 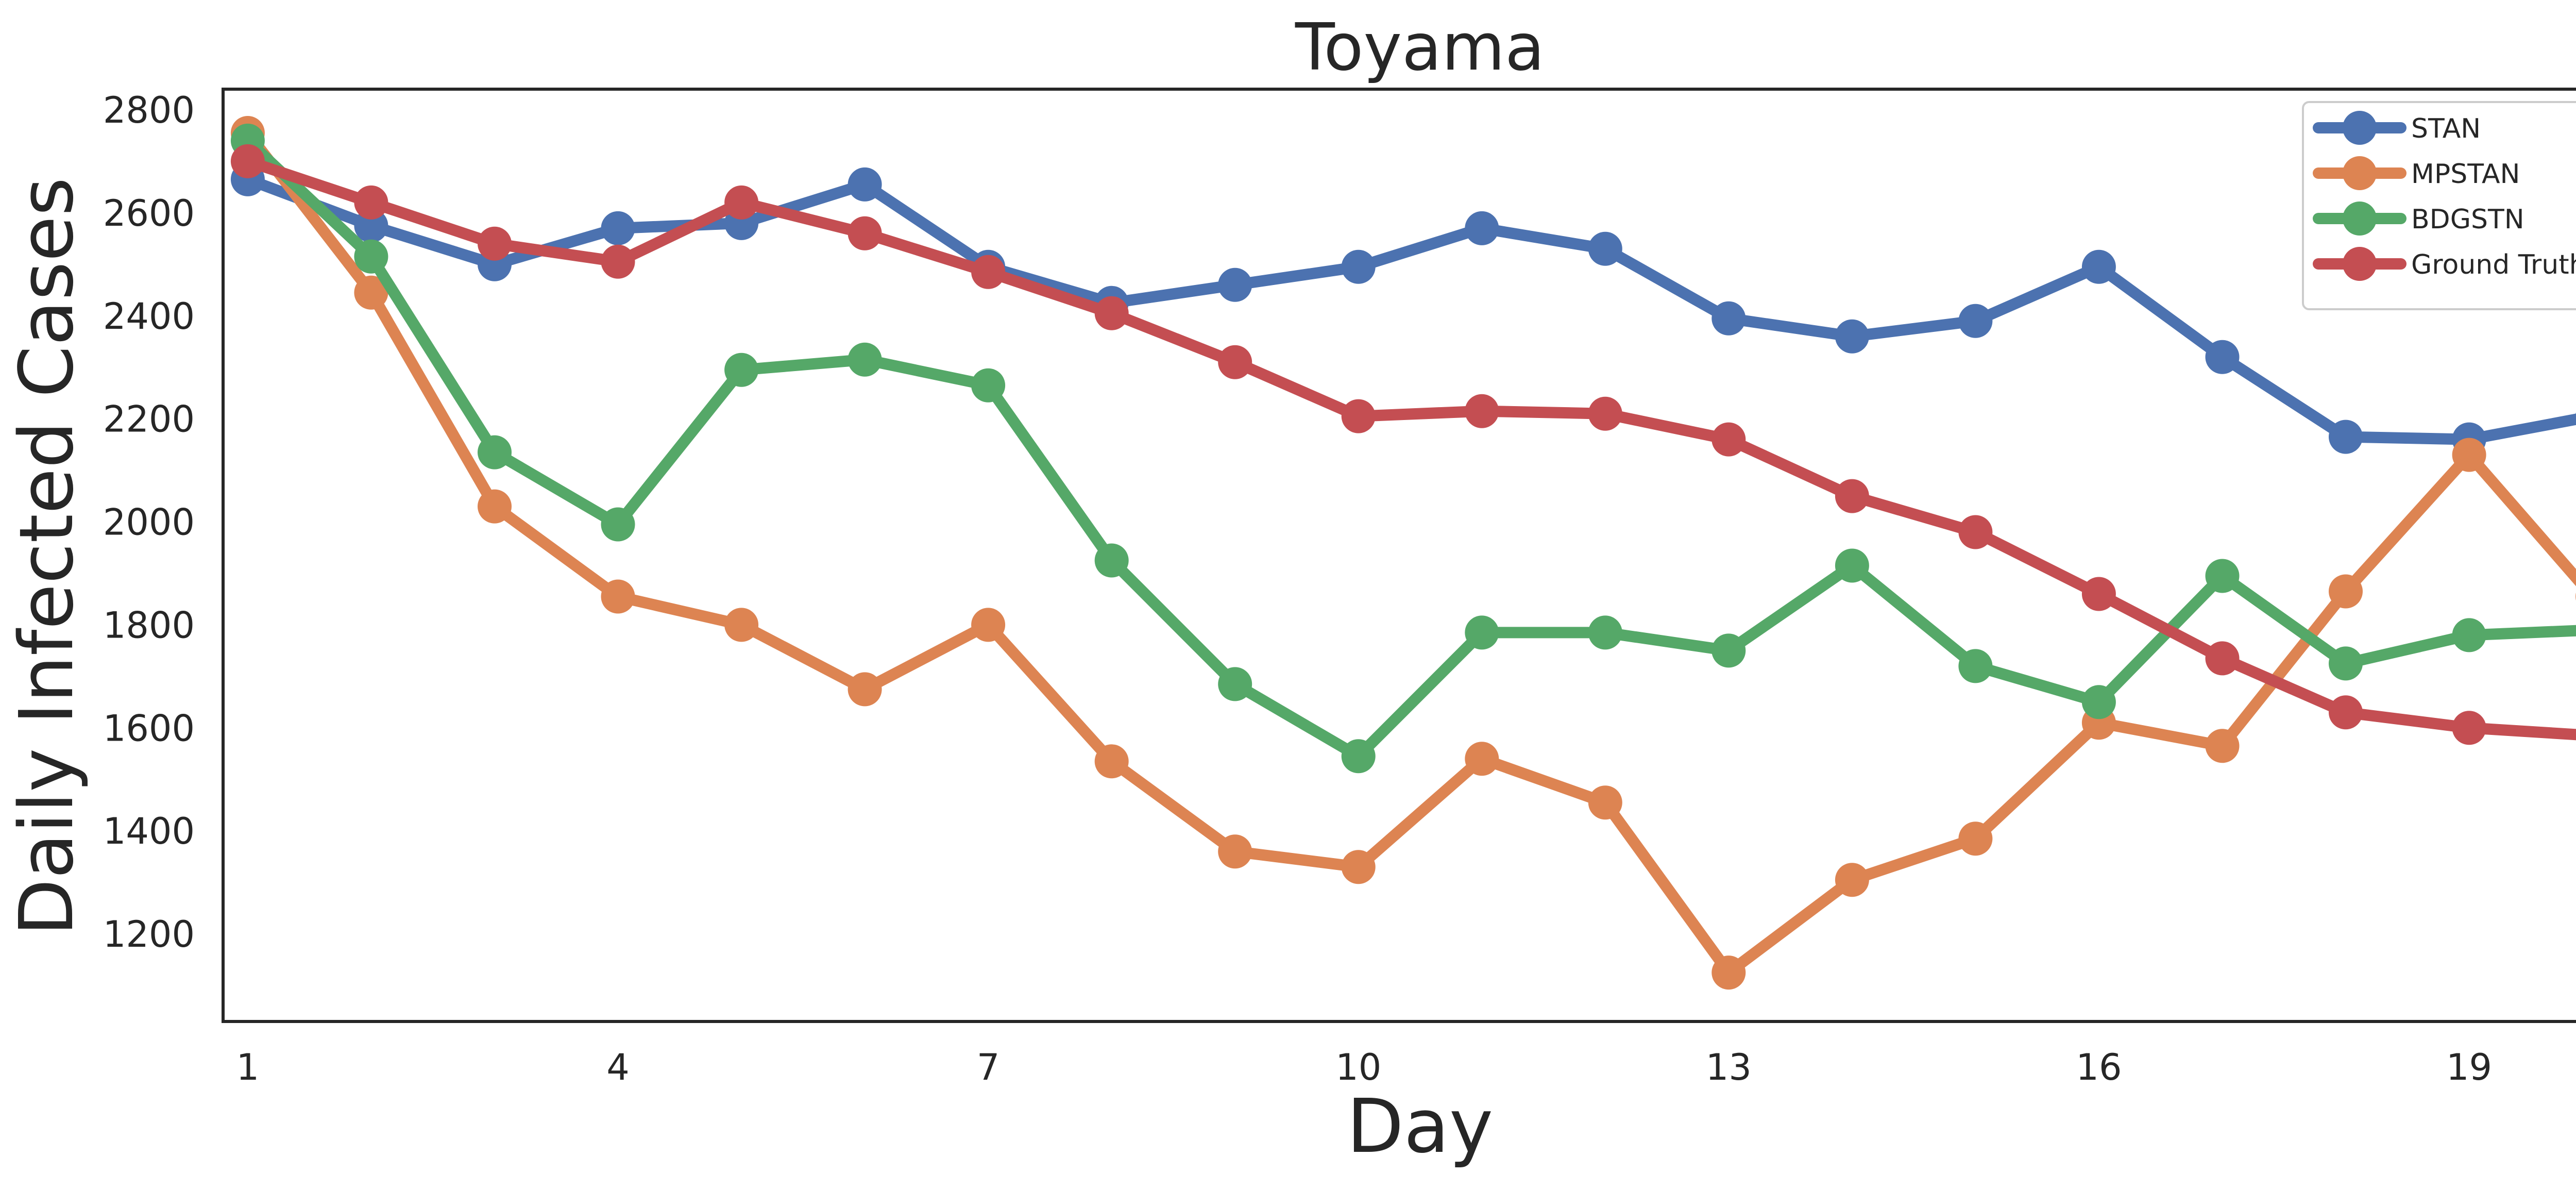 I want to click on x-axis-ticks: 1 4 7 10 13 16 19, so click(x=1364, y=1067).